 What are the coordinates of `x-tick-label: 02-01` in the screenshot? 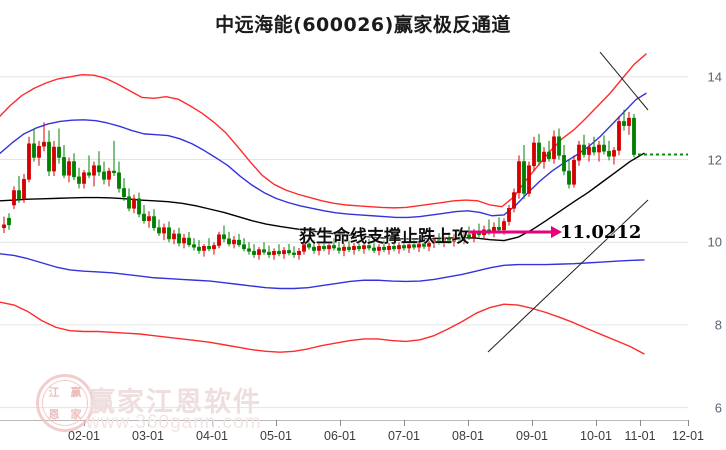 It's located at (84, 436).